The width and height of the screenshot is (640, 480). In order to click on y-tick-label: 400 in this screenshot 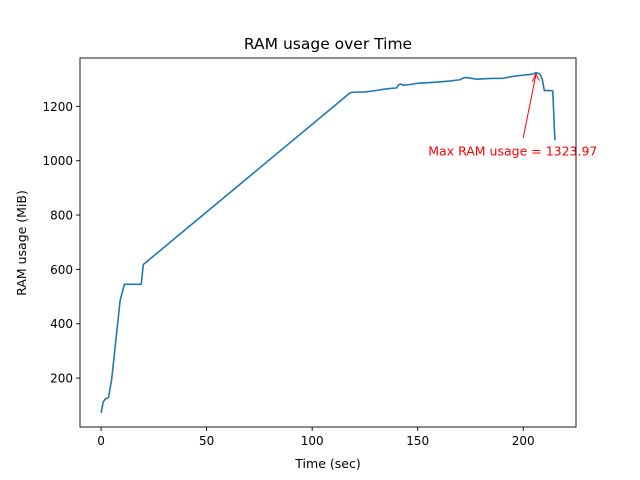, I will do `click(61, 324)`.